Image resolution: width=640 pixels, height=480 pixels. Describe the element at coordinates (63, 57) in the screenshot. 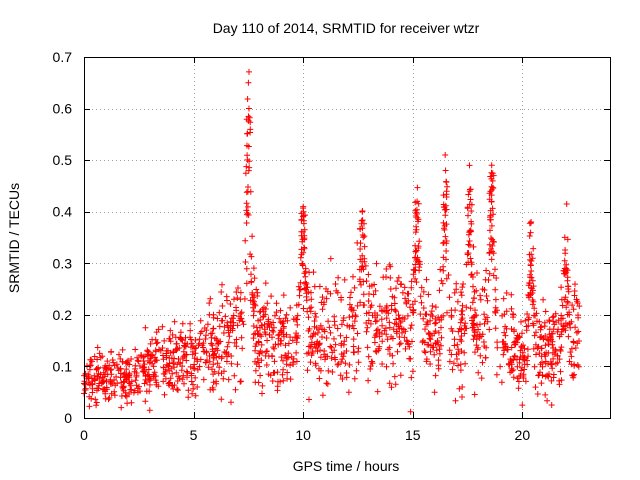

I see `y-tick-label: 0.7` at that location.